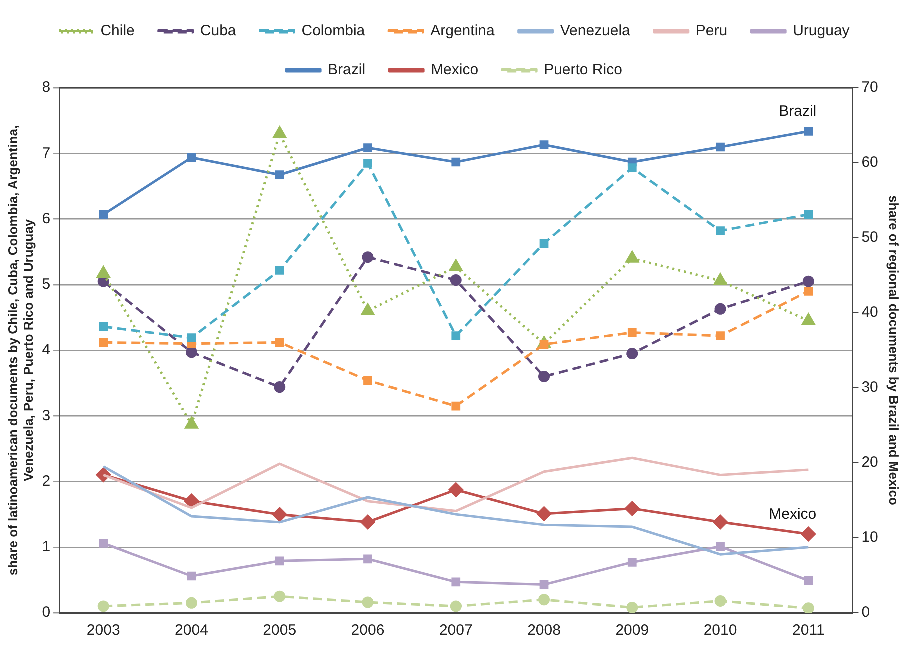 This screenshot has width=911, height=647. I want to click on y-tick-label: 6, so click(46, 219).